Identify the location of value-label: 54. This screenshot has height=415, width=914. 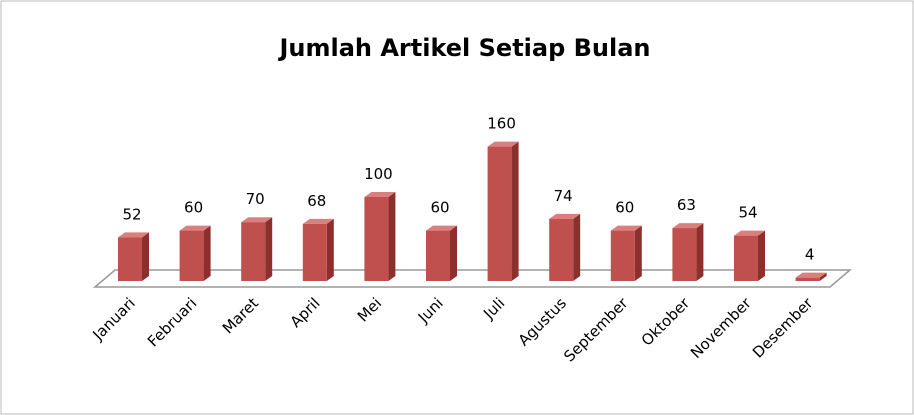
(747, 213).